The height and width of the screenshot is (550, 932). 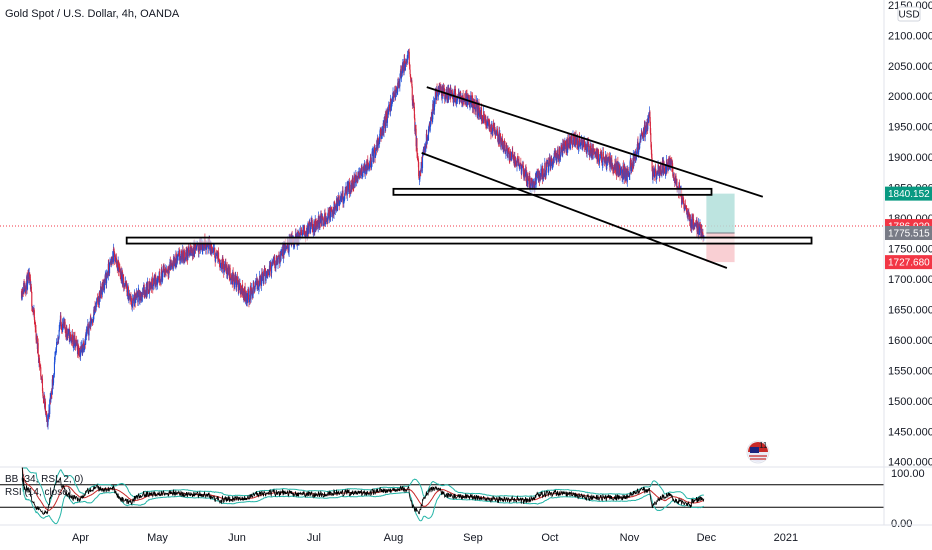 I want to click on bb-indicator-label: BB (34, RSI, 2, 0), so click(x=44, y=479).